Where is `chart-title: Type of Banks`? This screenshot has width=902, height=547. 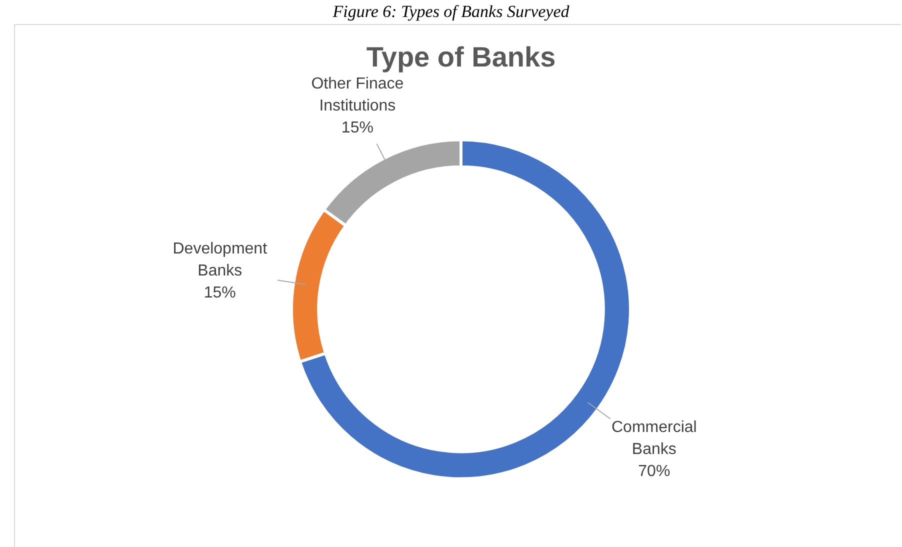 chart-title: Type of Banks is located at coordinates (461, 57).